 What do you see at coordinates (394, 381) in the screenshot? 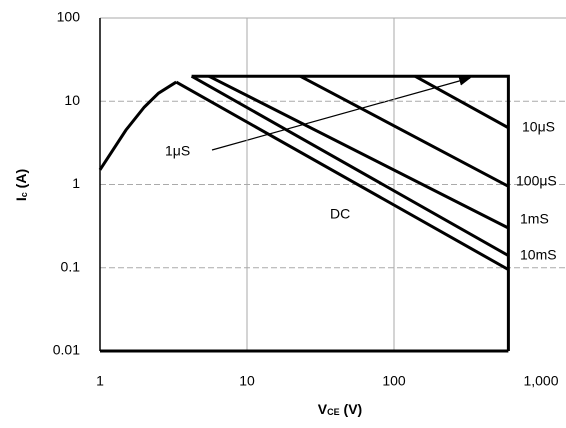
I see `x-tick-label: 100` at bounding box center [394, 381].